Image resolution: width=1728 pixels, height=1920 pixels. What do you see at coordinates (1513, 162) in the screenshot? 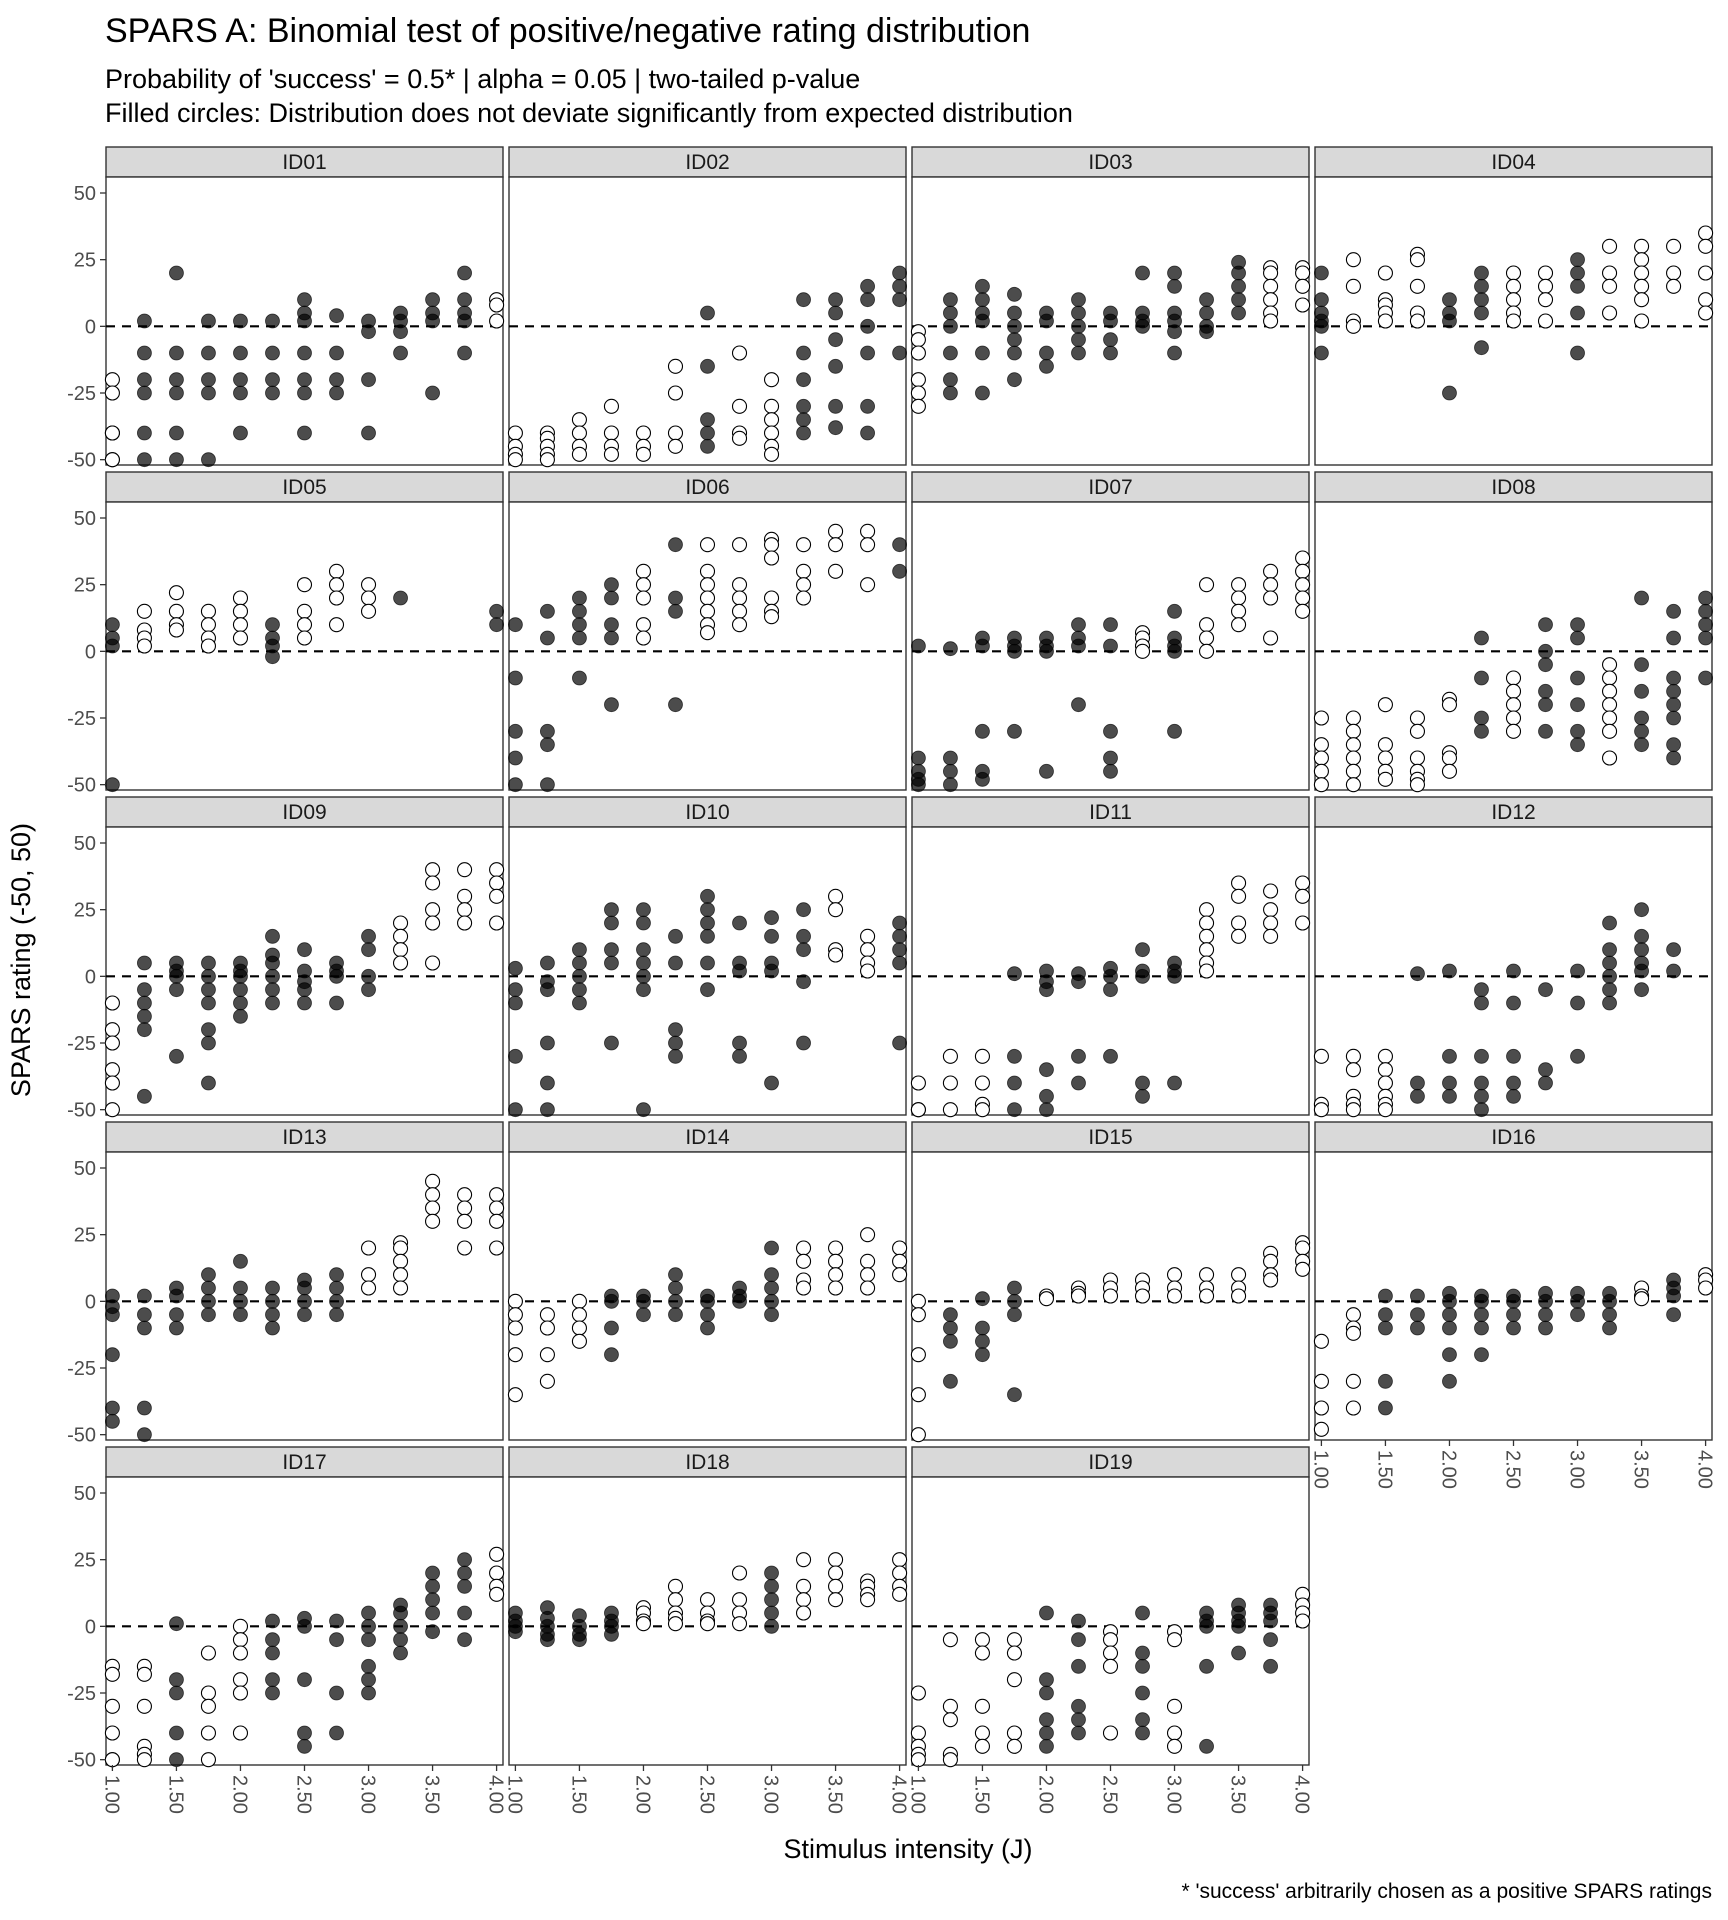
I see `facet-strip` at bounding box center [1513, 162].